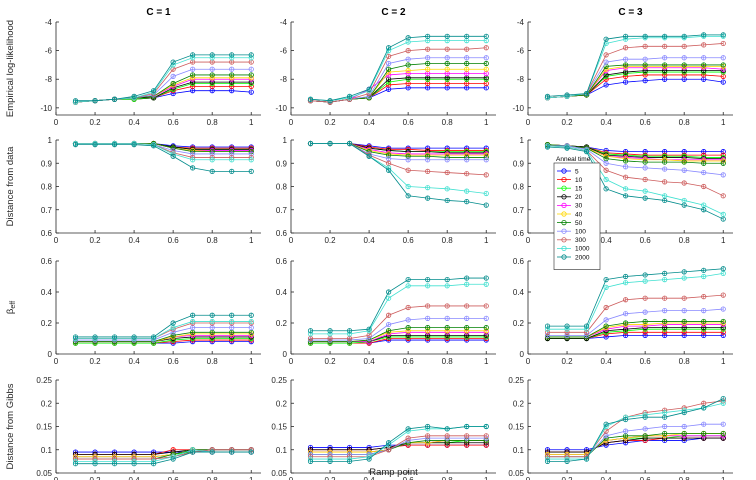  What do you see at coordinates (519, 261) in the screenshot?
I see `y-tick-label: 0.6` at bounding box center [519, 261].